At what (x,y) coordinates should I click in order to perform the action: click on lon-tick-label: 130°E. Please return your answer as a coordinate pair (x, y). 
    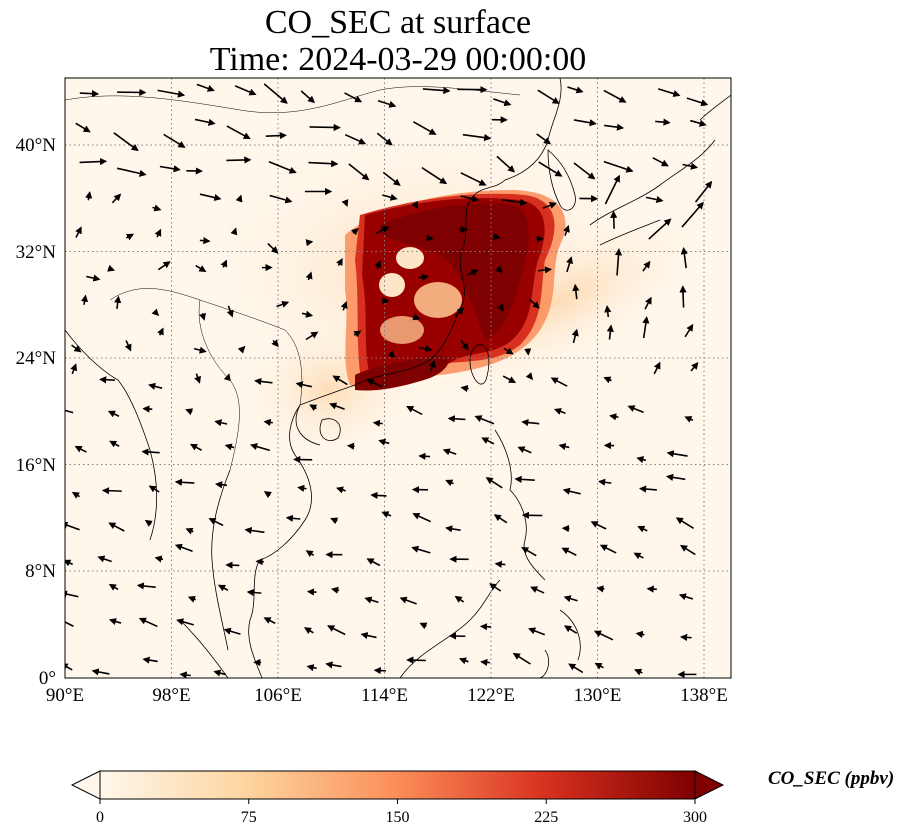
    Looking at the image, I should click on (598, 695).